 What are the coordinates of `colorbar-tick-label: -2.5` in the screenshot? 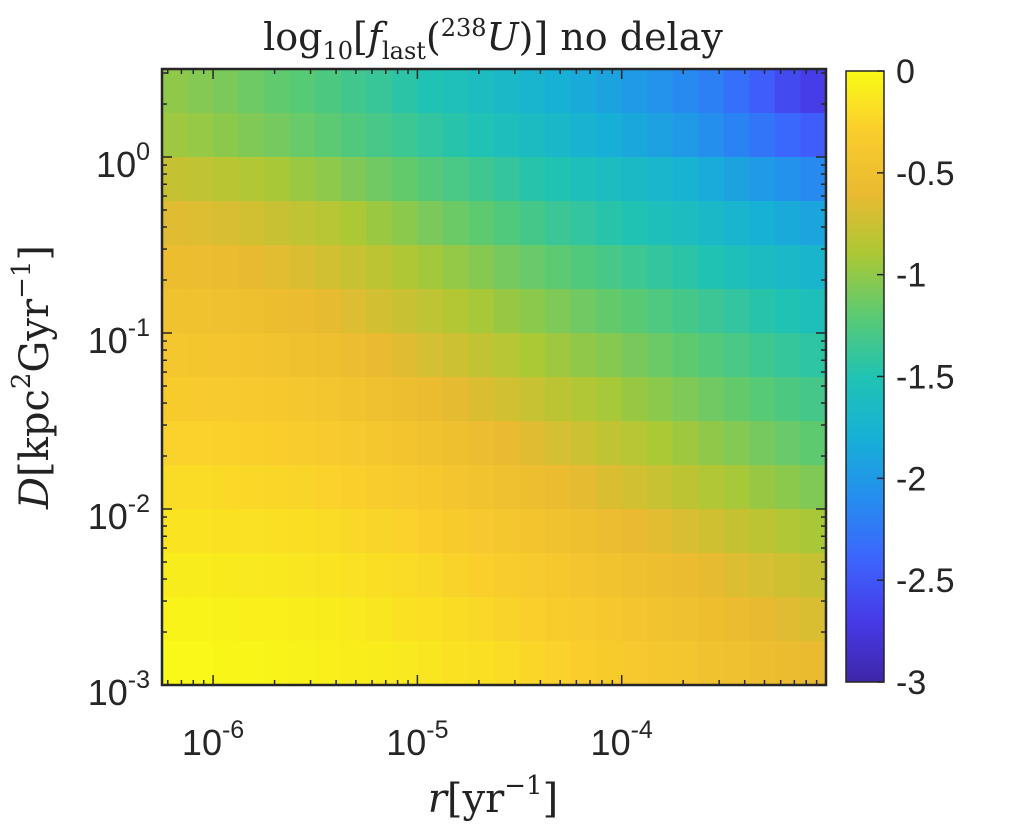 It's located at (925, 581).